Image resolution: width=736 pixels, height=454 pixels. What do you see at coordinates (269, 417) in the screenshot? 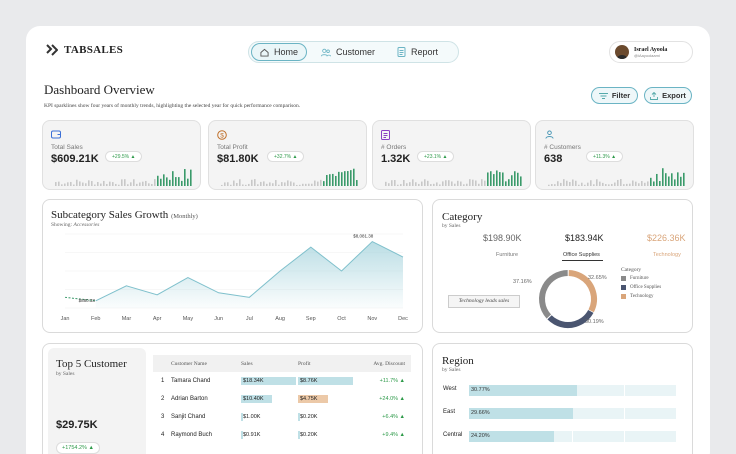
I see `sales-cell: $1.00K` at bounding box center [269, 417].